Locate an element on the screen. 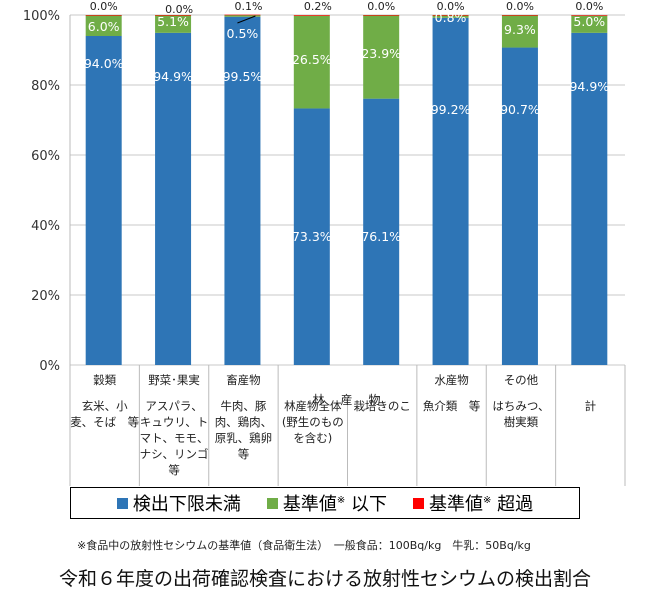 Image resolution: width=650 pixels, height=597 pixels. category-head: 畜産物 is located at coordinates (243, 380).